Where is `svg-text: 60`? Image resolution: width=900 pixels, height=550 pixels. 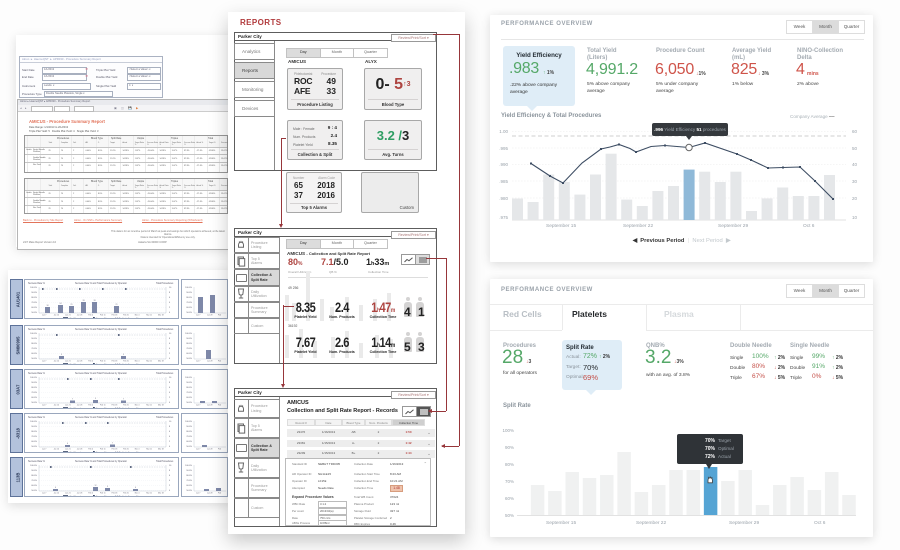
svg-text: 60 is located at coordinates (855, 131).